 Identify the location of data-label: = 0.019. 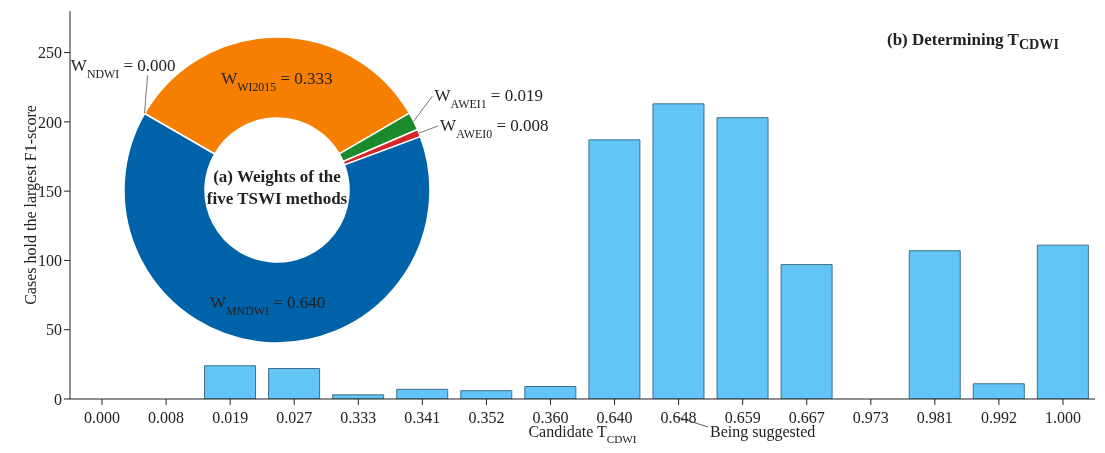
(514, 95).